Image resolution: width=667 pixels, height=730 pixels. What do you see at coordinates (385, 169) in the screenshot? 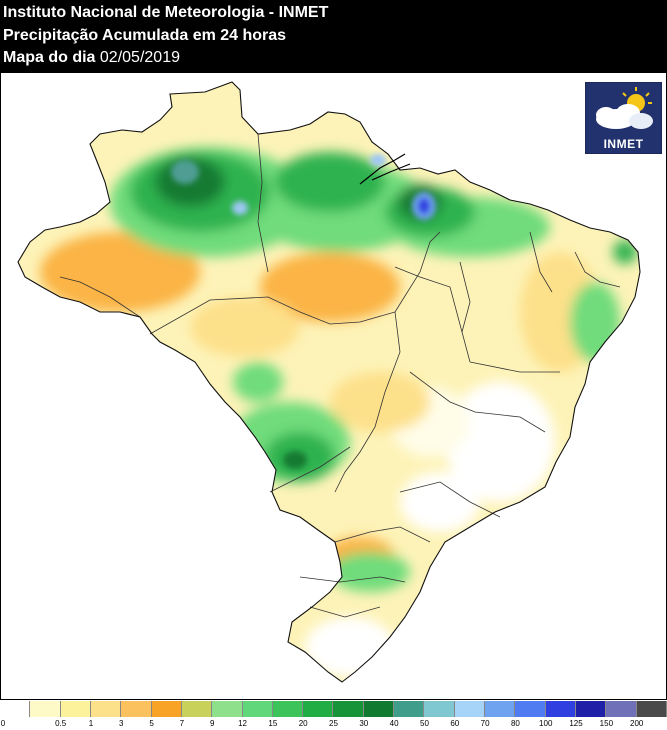
I see `amazon-delta` at bounding box center [385, 169].